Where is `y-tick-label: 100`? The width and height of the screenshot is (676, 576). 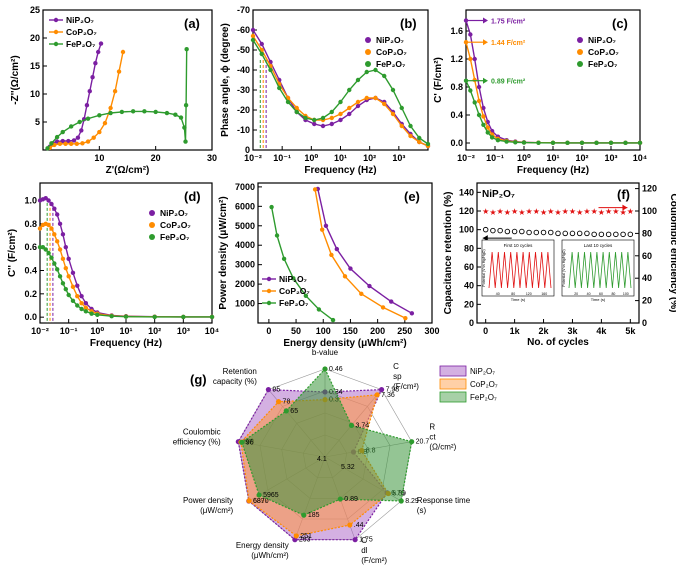
y-tick-label: 100 is located at coordinates (466, 230).